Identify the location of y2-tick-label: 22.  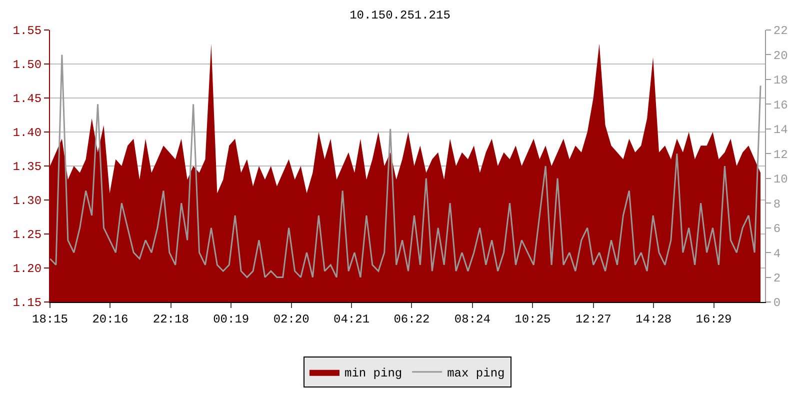
(780, 31).